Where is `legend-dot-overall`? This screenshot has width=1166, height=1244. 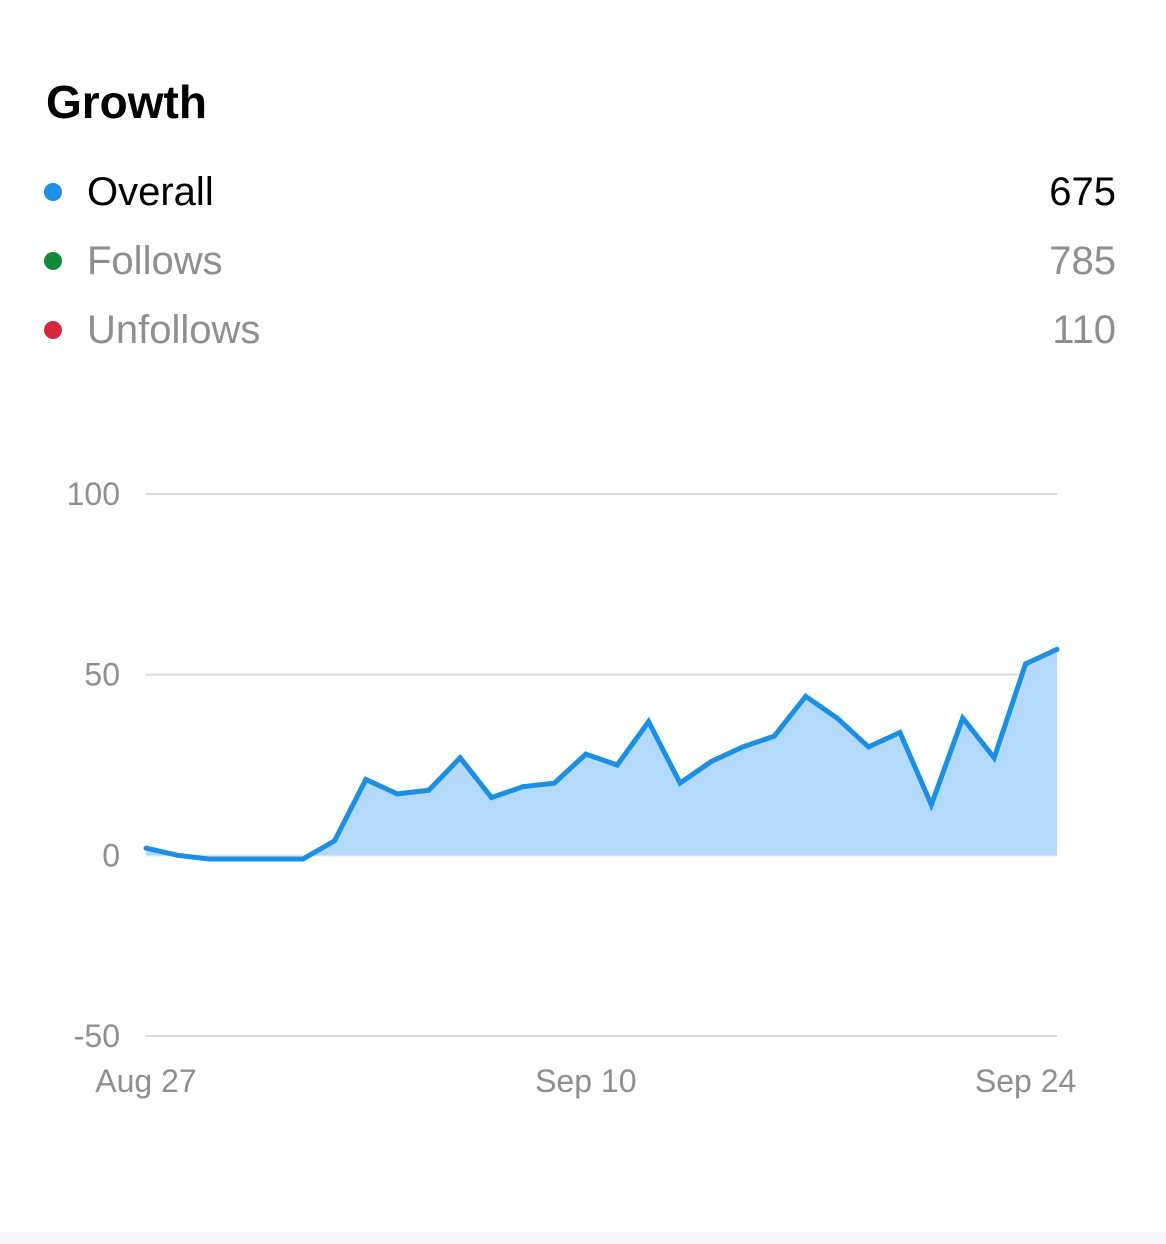
legend-dot-overall is located at coordinates (53, 192).